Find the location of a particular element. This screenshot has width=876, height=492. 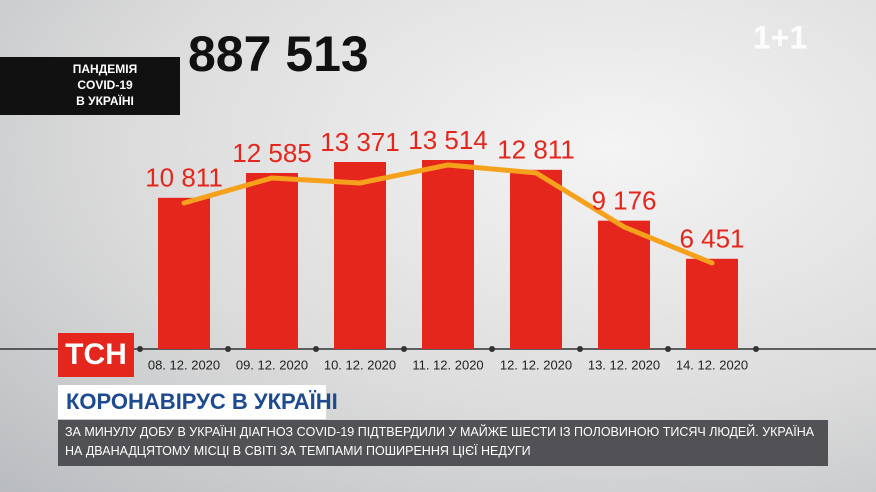

value-label: 10 811 is located at coordinates (184, 178).